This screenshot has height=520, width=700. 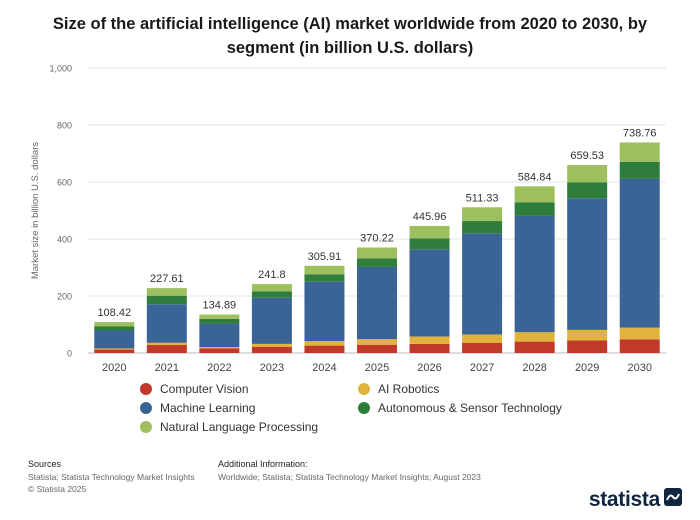 I want to click on legend-item-ai-robotics: AI Robotics, so click(x=398, y=389).